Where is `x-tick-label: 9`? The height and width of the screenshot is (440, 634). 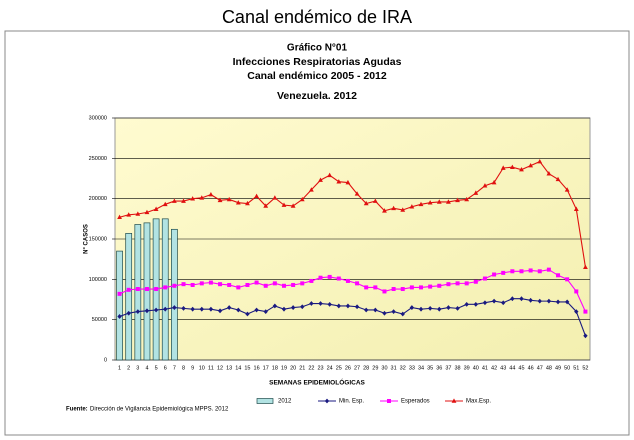 x-tick-label: 9 is located at coordinates (192, 368).